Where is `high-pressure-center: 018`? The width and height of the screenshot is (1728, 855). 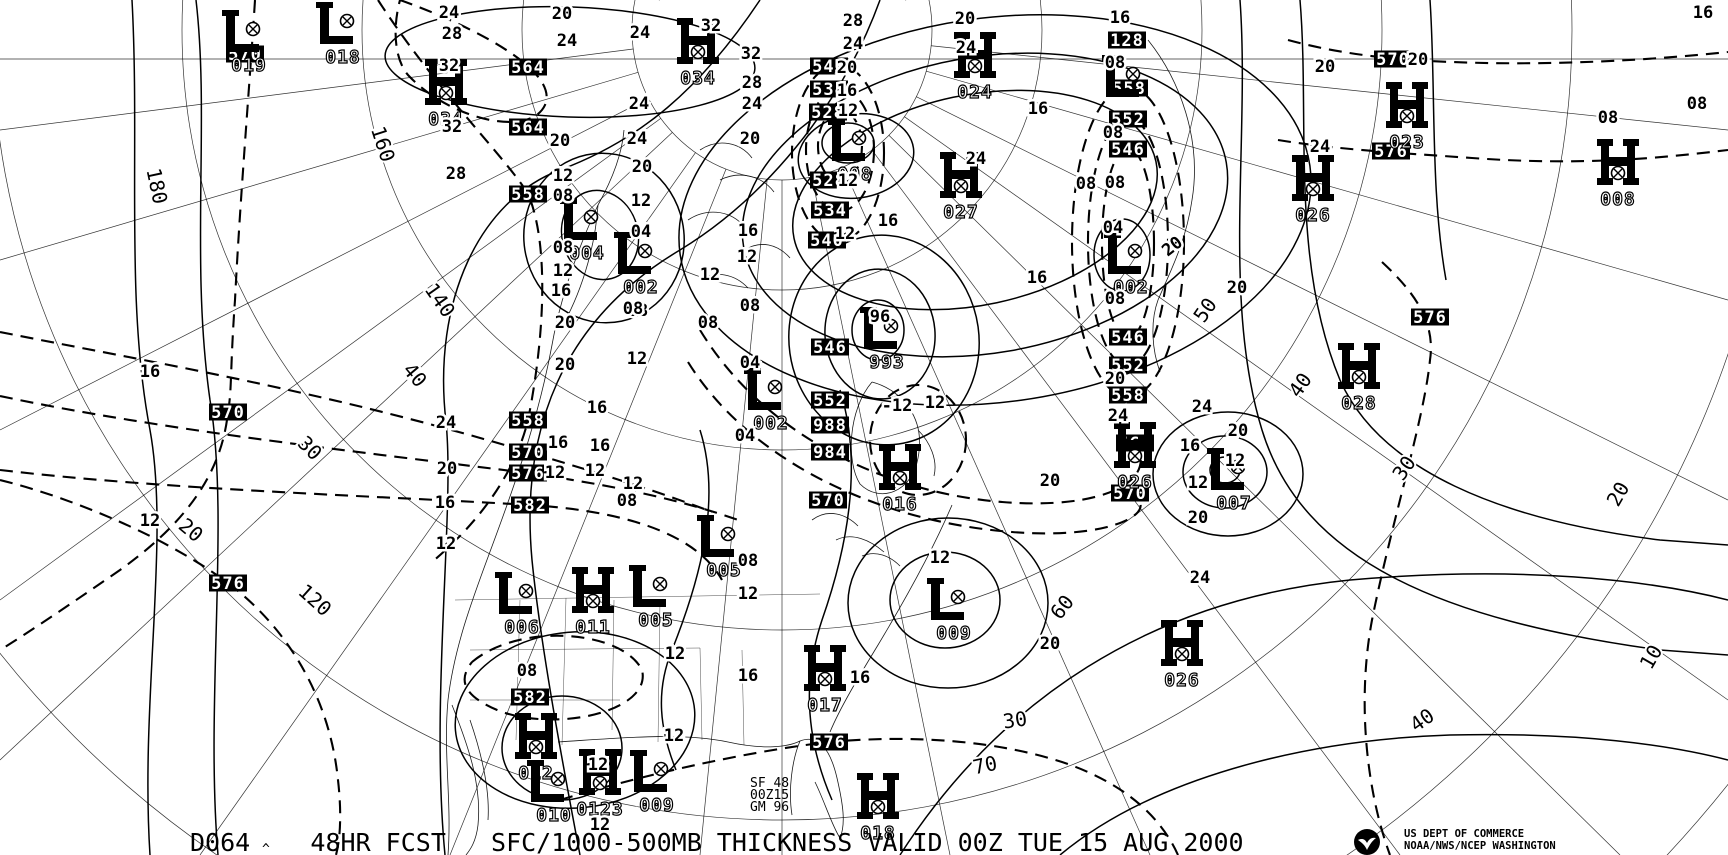
high-pressure-center: 018 is located at coordinates (878, 809).